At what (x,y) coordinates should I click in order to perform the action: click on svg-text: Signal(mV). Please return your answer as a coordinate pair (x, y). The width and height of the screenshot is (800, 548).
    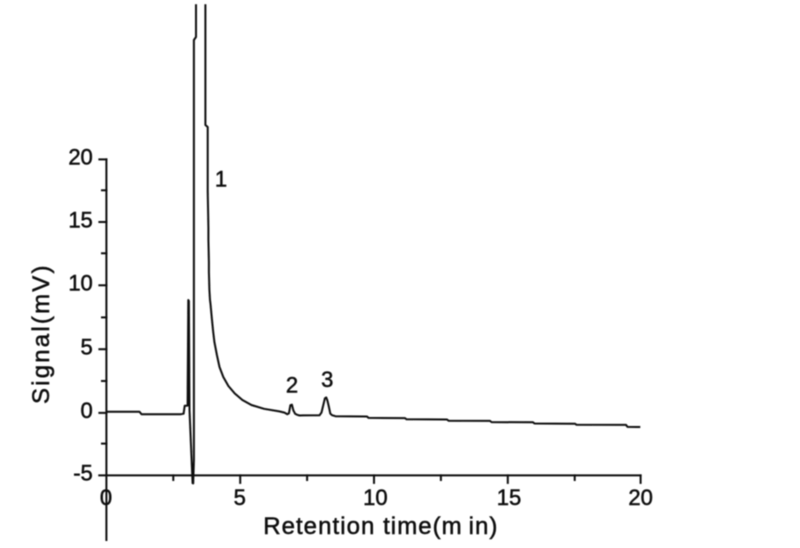
    Looking at the image, I should click on (41, 333).